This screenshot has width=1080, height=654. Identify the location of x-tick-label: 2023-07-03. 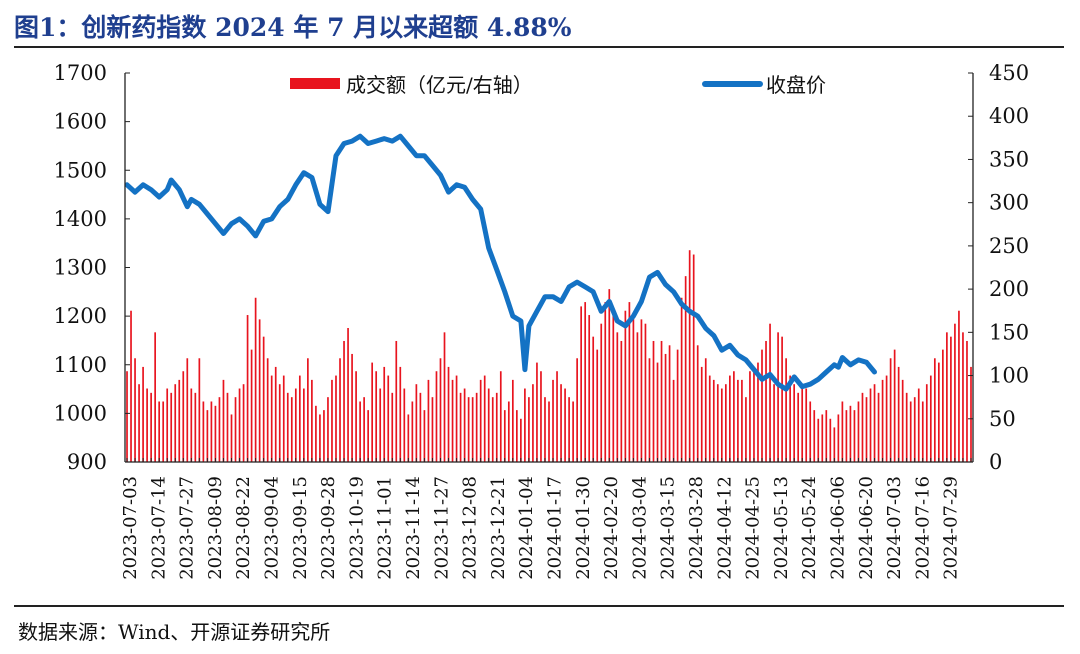
(130, 528).